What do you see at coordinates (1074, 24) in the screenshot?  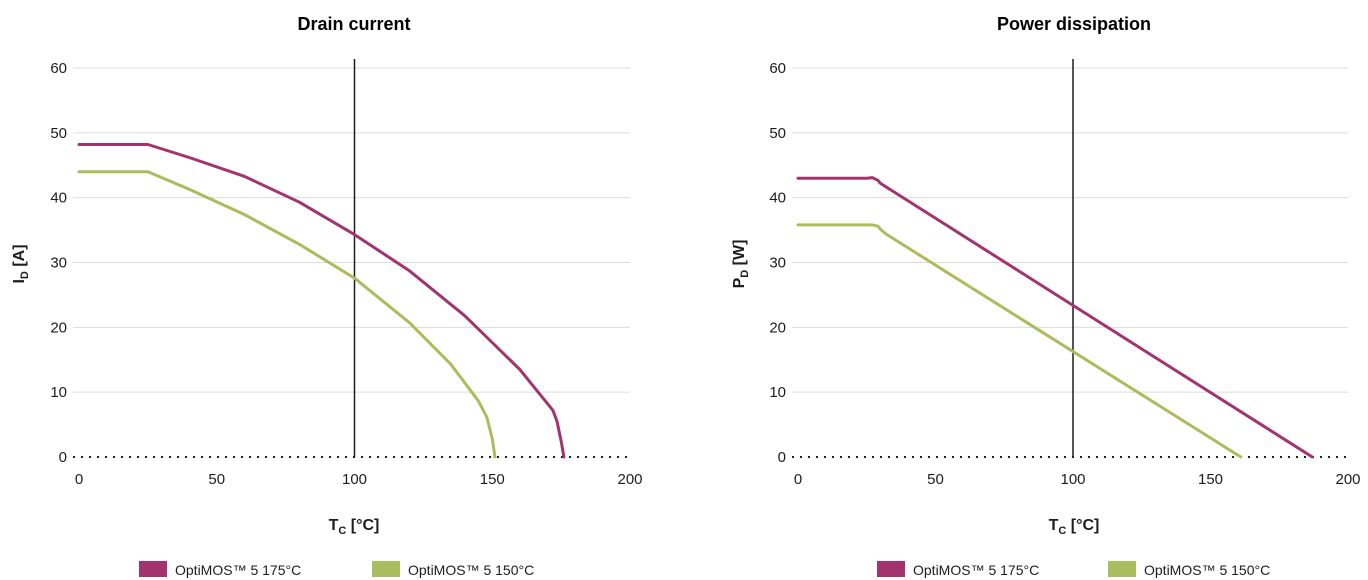 I see `chart-title: Power dissipation` at bounding box center [1074, 24].